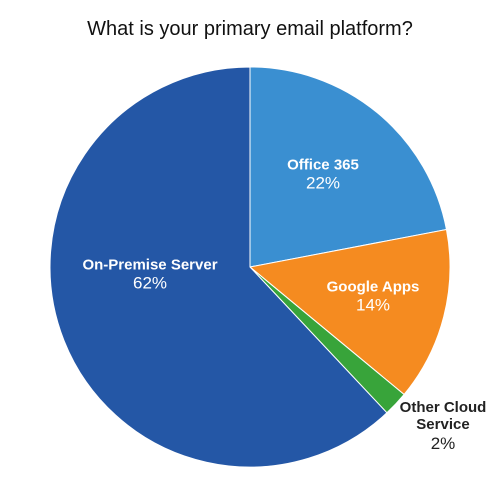 This screenshot has height=500, width=500. What do you see at coordinates (150, 265) in the screenshot?
I see `slice-name: On-Premise Server` at bounding box center [150, 265].